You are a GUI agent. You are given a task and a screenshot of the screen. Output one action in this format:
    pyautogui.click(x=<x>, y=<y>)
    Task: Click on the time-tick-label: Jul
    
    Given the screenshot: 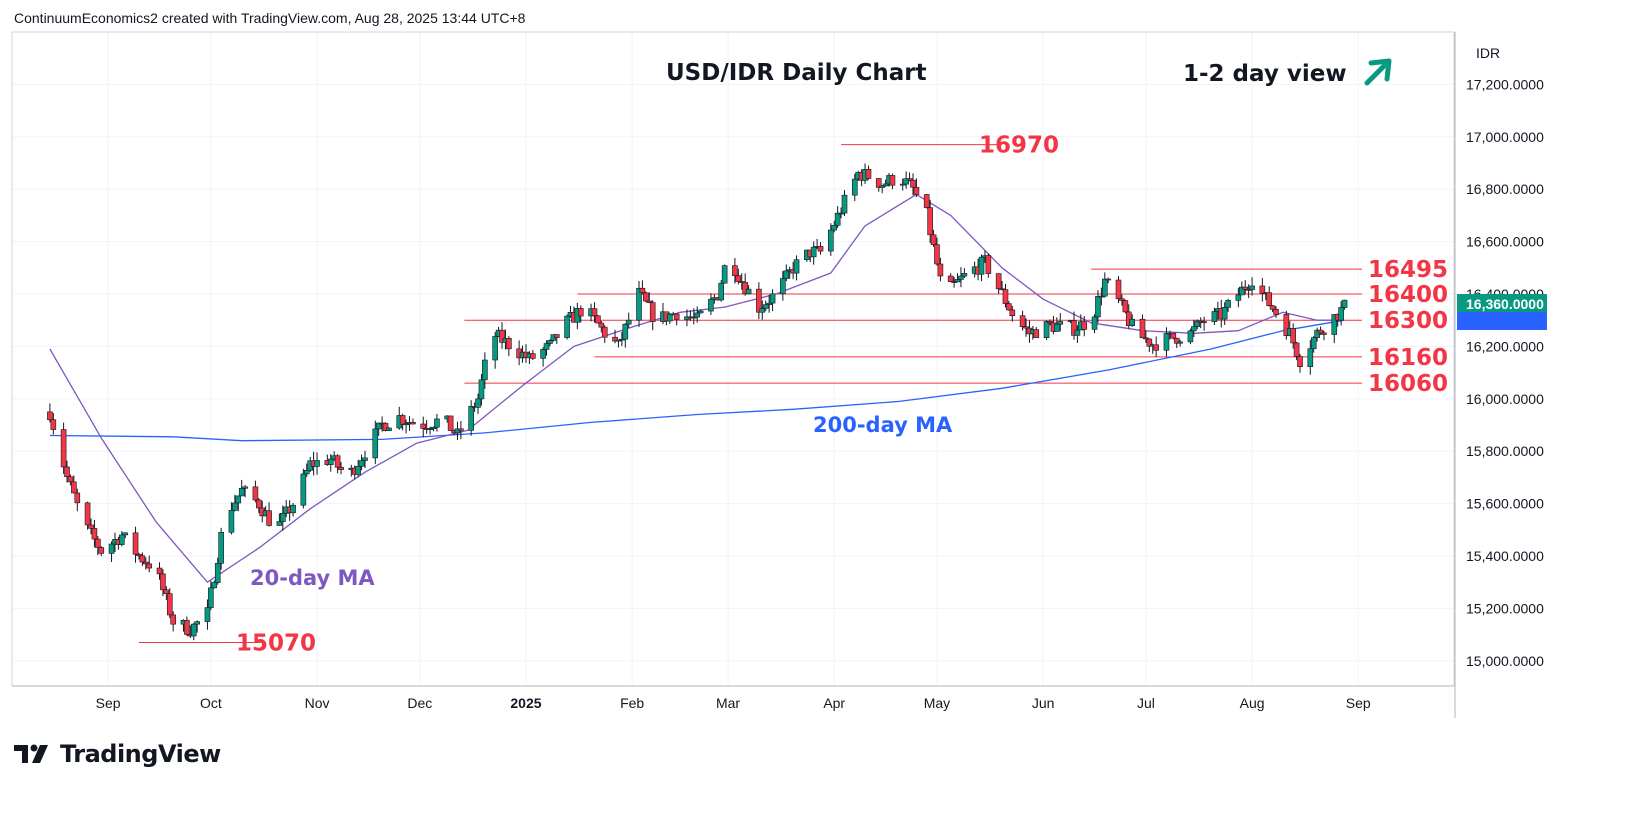 What is the action you would take?
    pyautogui.click(x=1146, y=703)
    